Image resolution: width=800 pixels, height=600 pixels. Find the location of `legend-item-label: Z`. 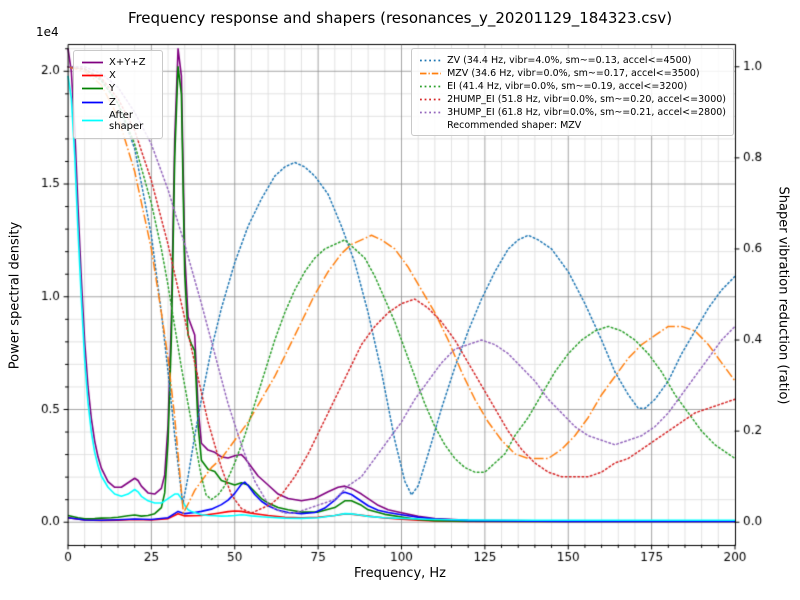

legend-item-label: Z is located at coordinates (112, 102).